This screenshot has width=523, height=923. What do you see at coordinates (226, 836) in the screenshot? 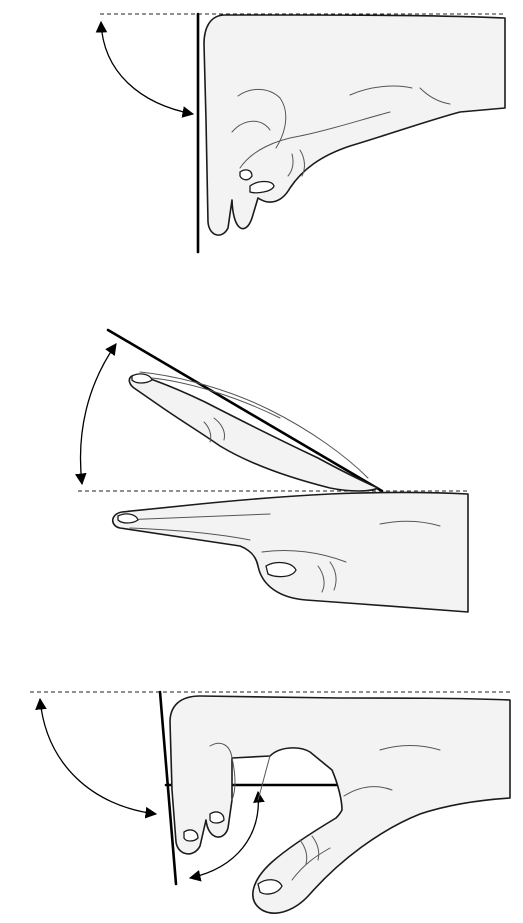
I see `flexion-arc-arrow` at bounding box center [226, 836].